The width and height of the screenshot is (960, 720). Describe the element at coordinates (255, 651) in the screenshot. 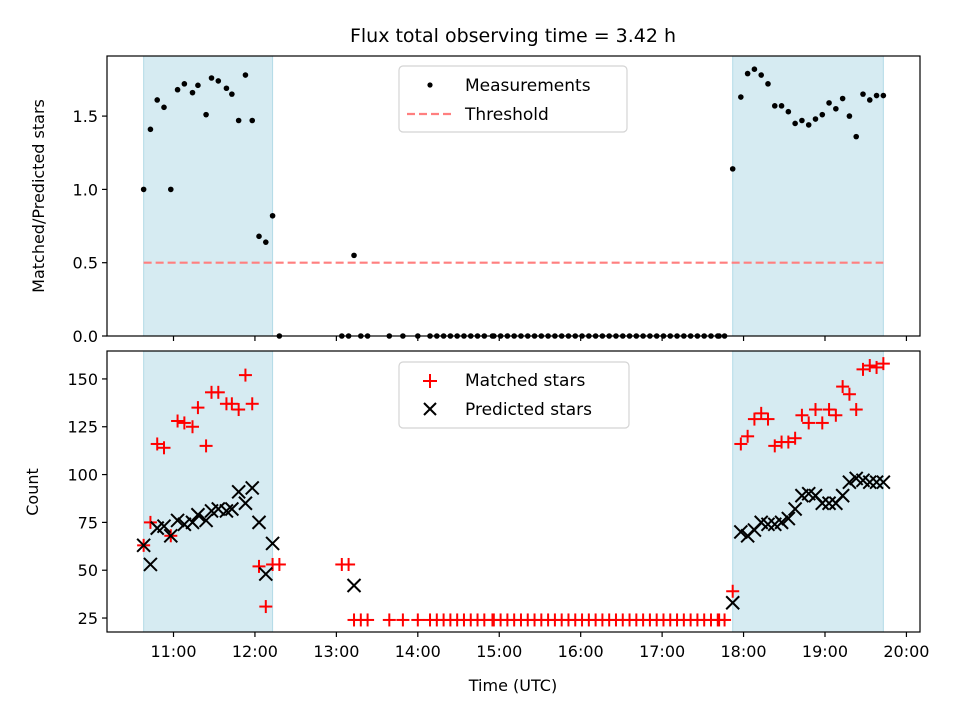

I see `x-tick-label: 12:00` at that location.